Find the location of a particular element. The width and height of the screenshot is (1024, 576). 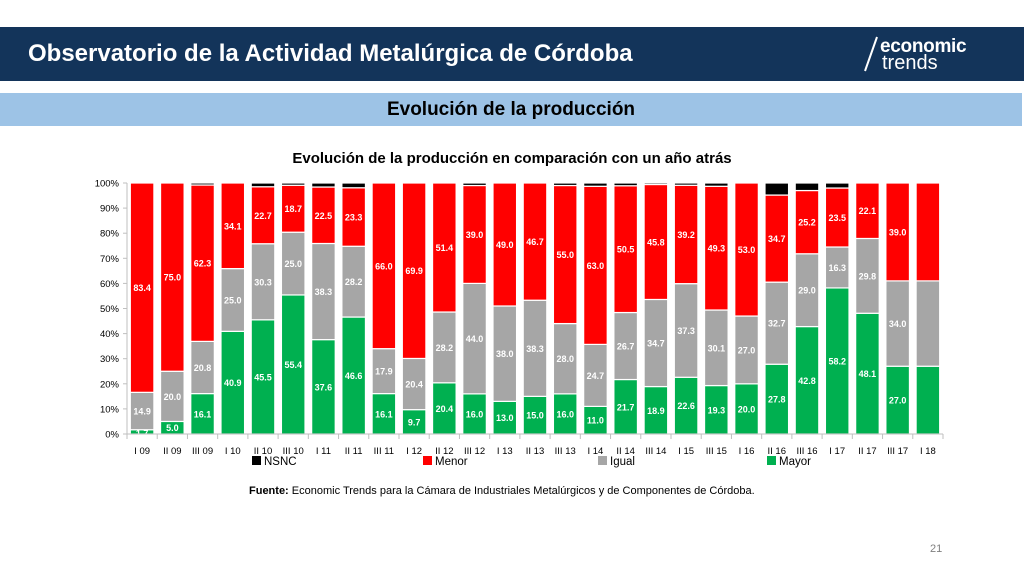

logo-text-top: economic is located at coordinates (923, 46).